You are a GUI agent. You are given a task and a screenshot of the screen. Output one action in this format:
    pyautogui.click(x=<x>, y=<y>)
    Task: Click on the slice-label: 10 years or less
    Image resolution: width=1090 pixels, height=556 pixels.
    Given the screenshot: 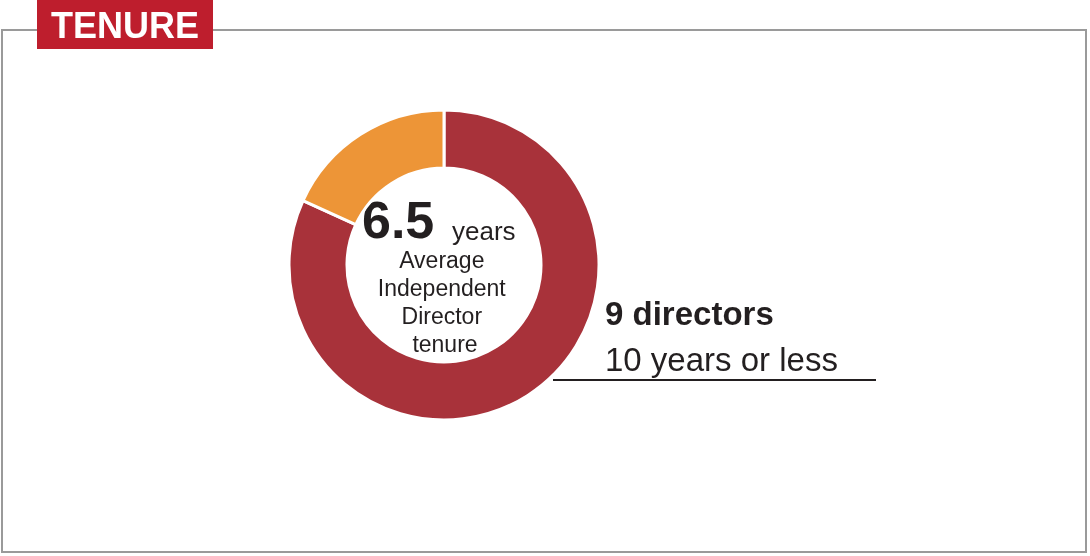 What is the action you would take?
    pyautogui.click(x=721, y=359)
    